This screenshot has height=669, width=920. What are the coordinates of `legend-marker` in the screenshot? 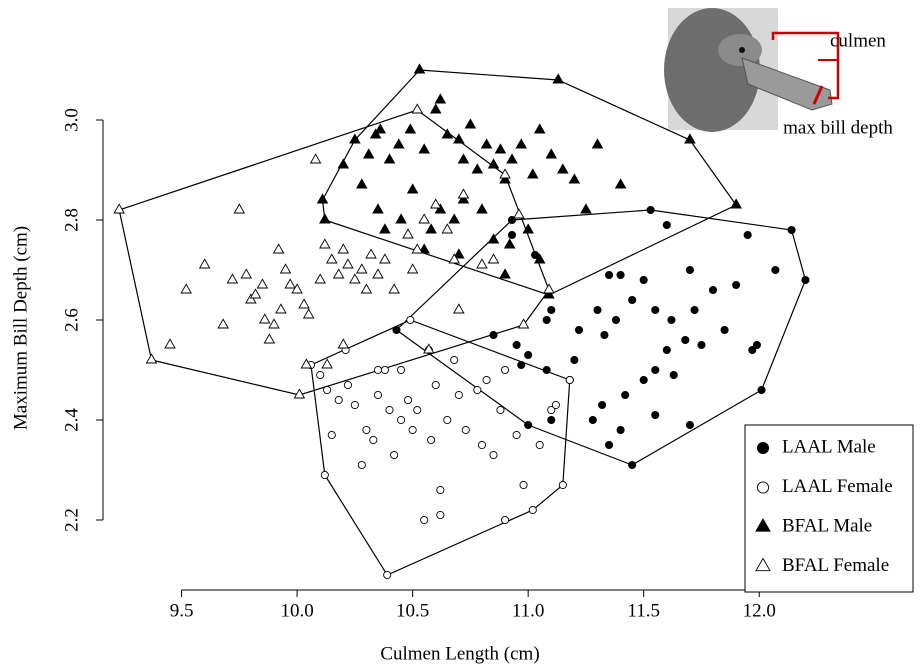 It's located at (763, 564).